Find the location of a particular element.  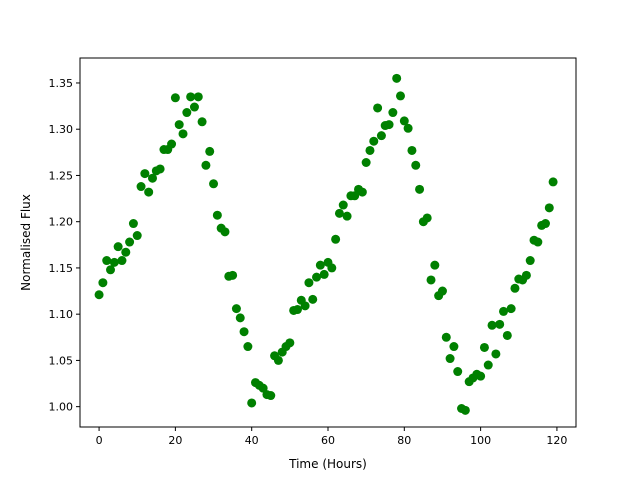

x-tick-label: 40 is located at coordinates (252, 440).